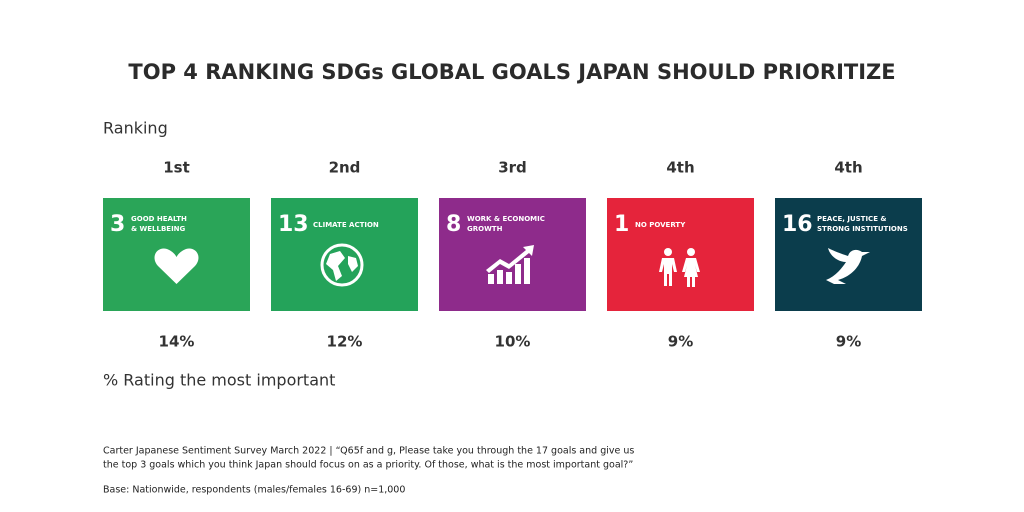  Describe the element at coordinates (176, 266) in the screenshot. I see `heart-icon` at that location.